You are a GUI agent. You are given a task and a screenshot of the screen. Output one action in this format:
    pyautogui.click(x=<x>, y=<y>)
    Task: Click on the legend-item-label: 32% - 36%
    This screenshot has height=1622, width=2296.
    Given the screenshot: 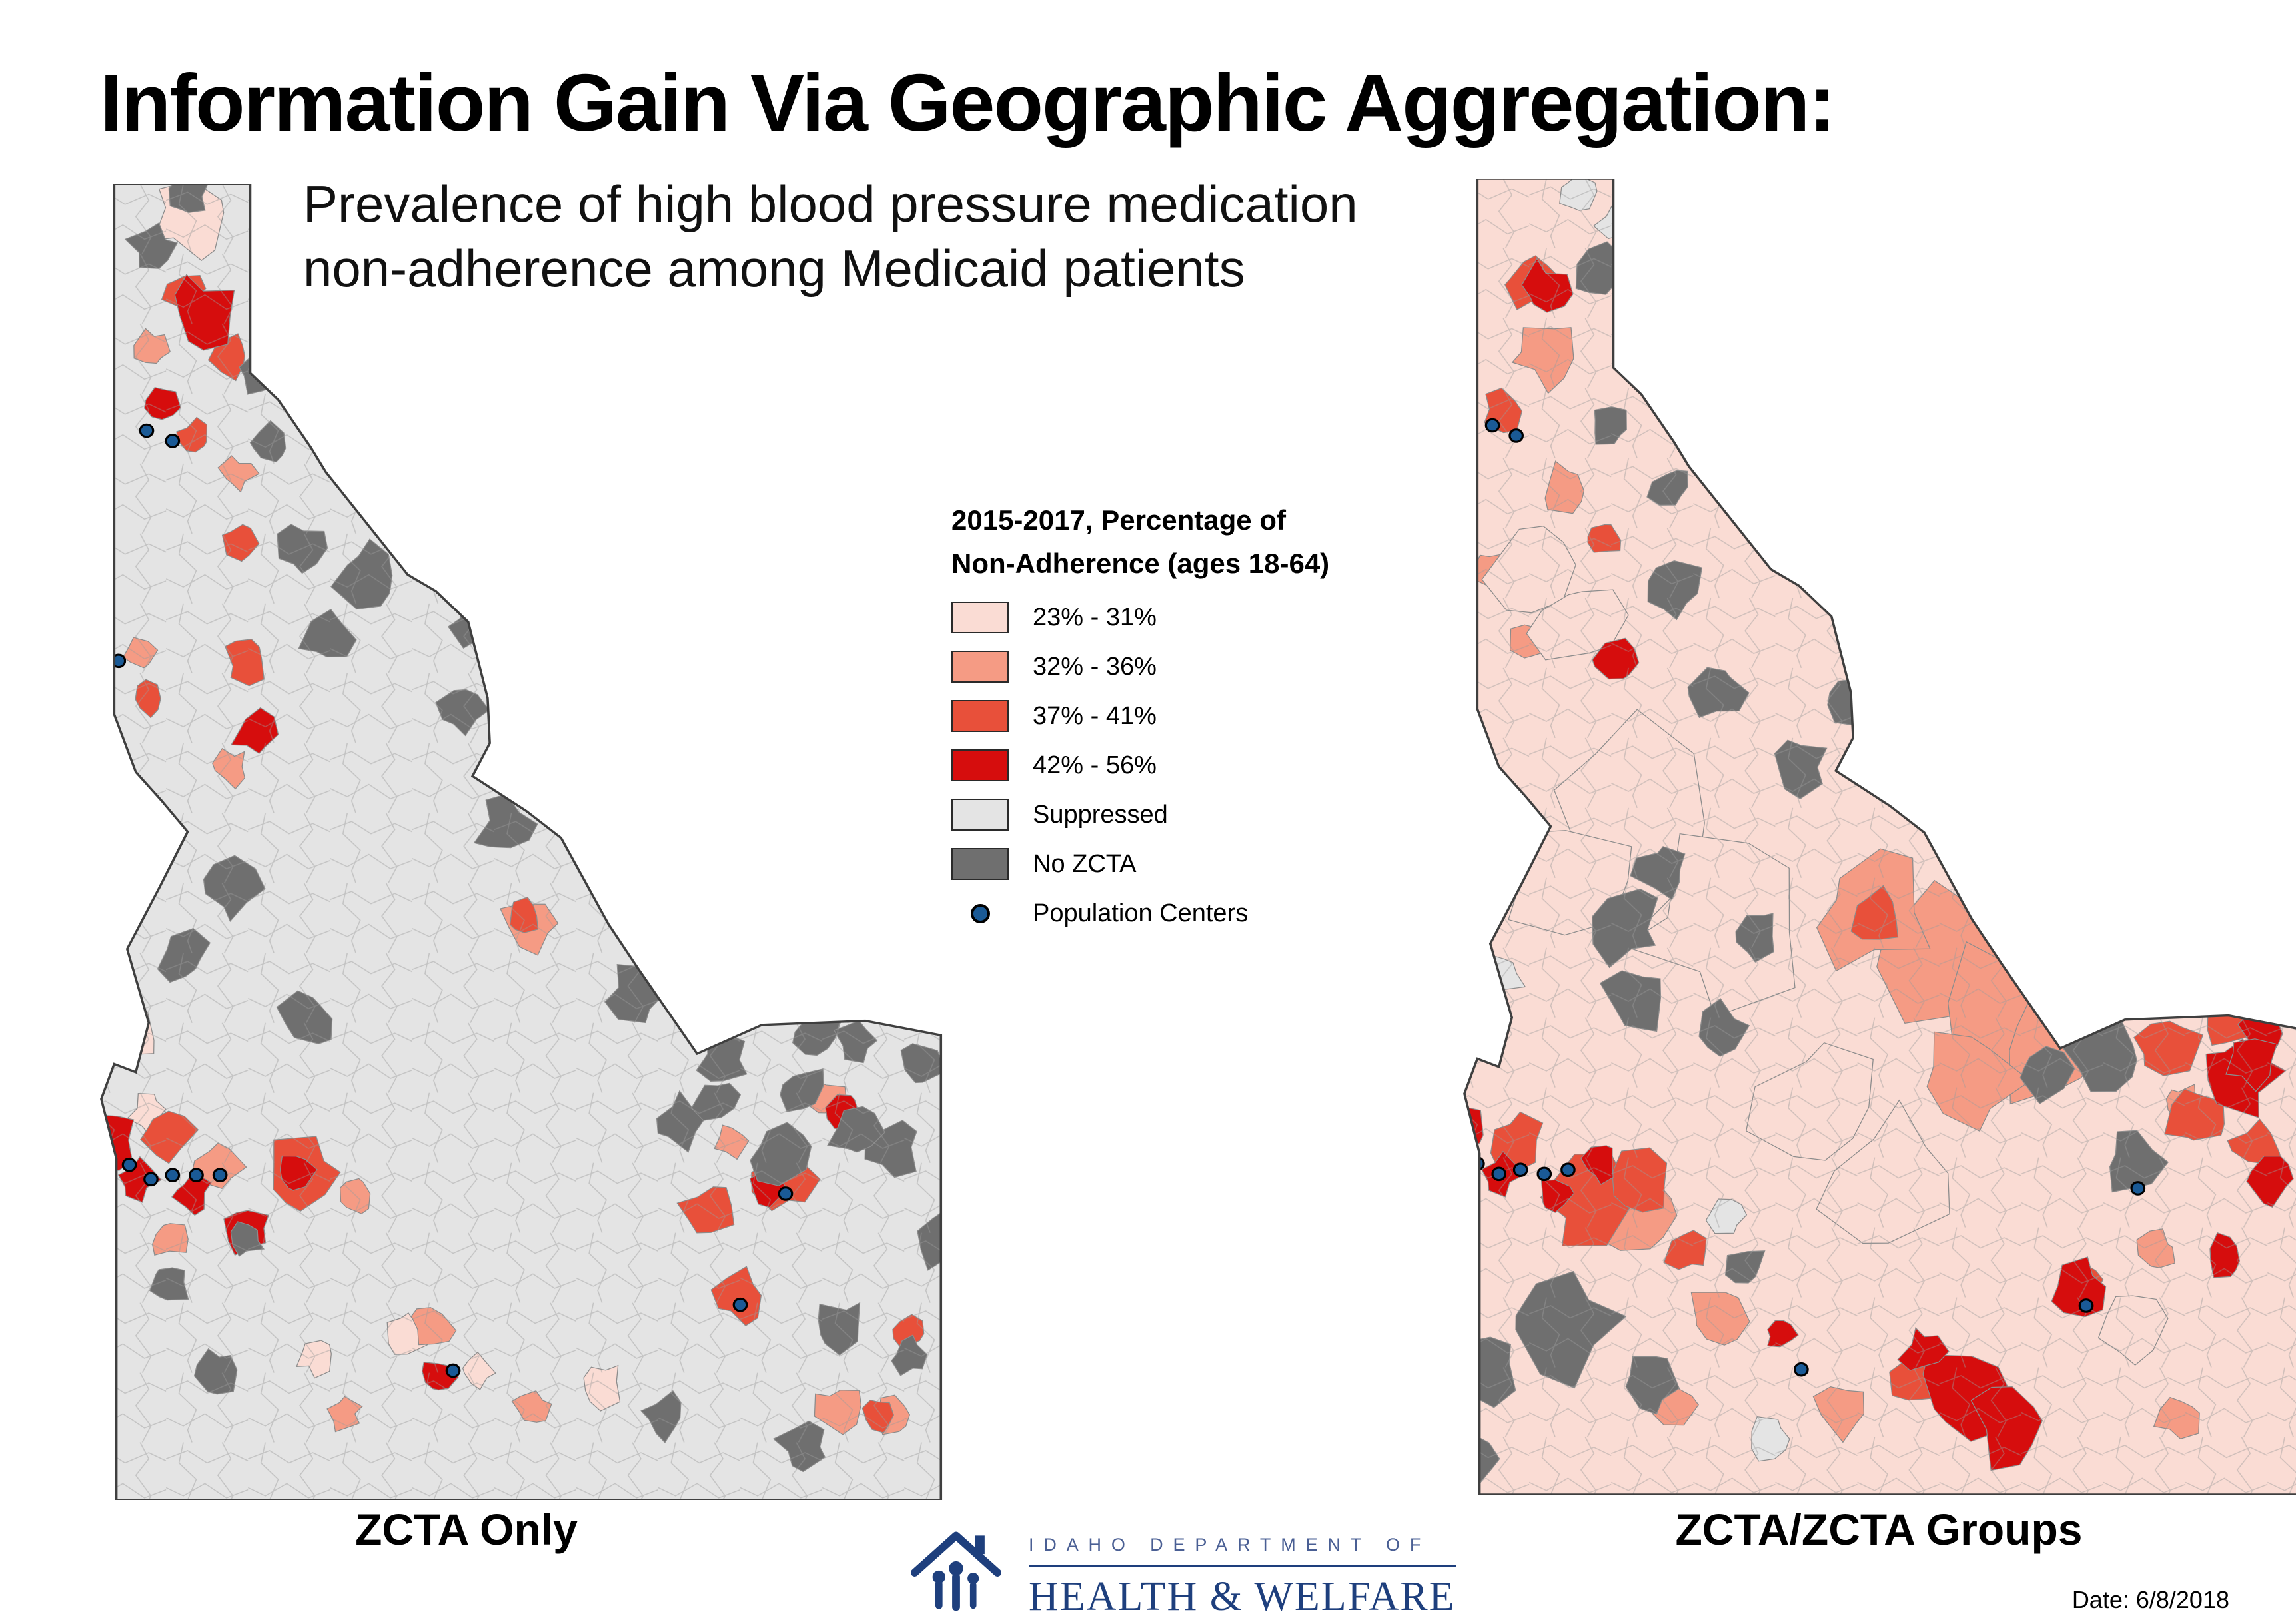 What is the action you would take?
    pyautogui.click(x=1095, y=667)
    